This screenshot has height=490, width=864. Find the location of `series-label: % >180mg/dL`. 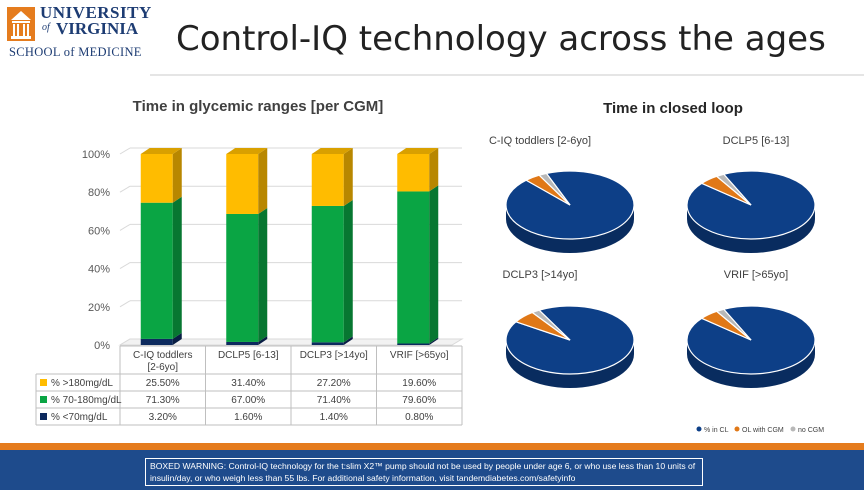

series-label: % >180mg/dL is located at coordinates (82, 383).